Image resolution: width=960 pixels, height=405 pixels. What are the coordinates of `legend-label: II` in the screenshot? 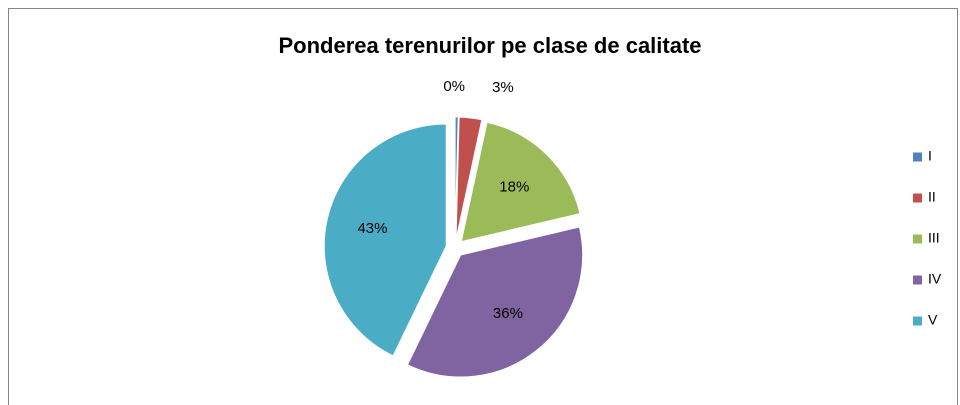 It's located at (932, 197).